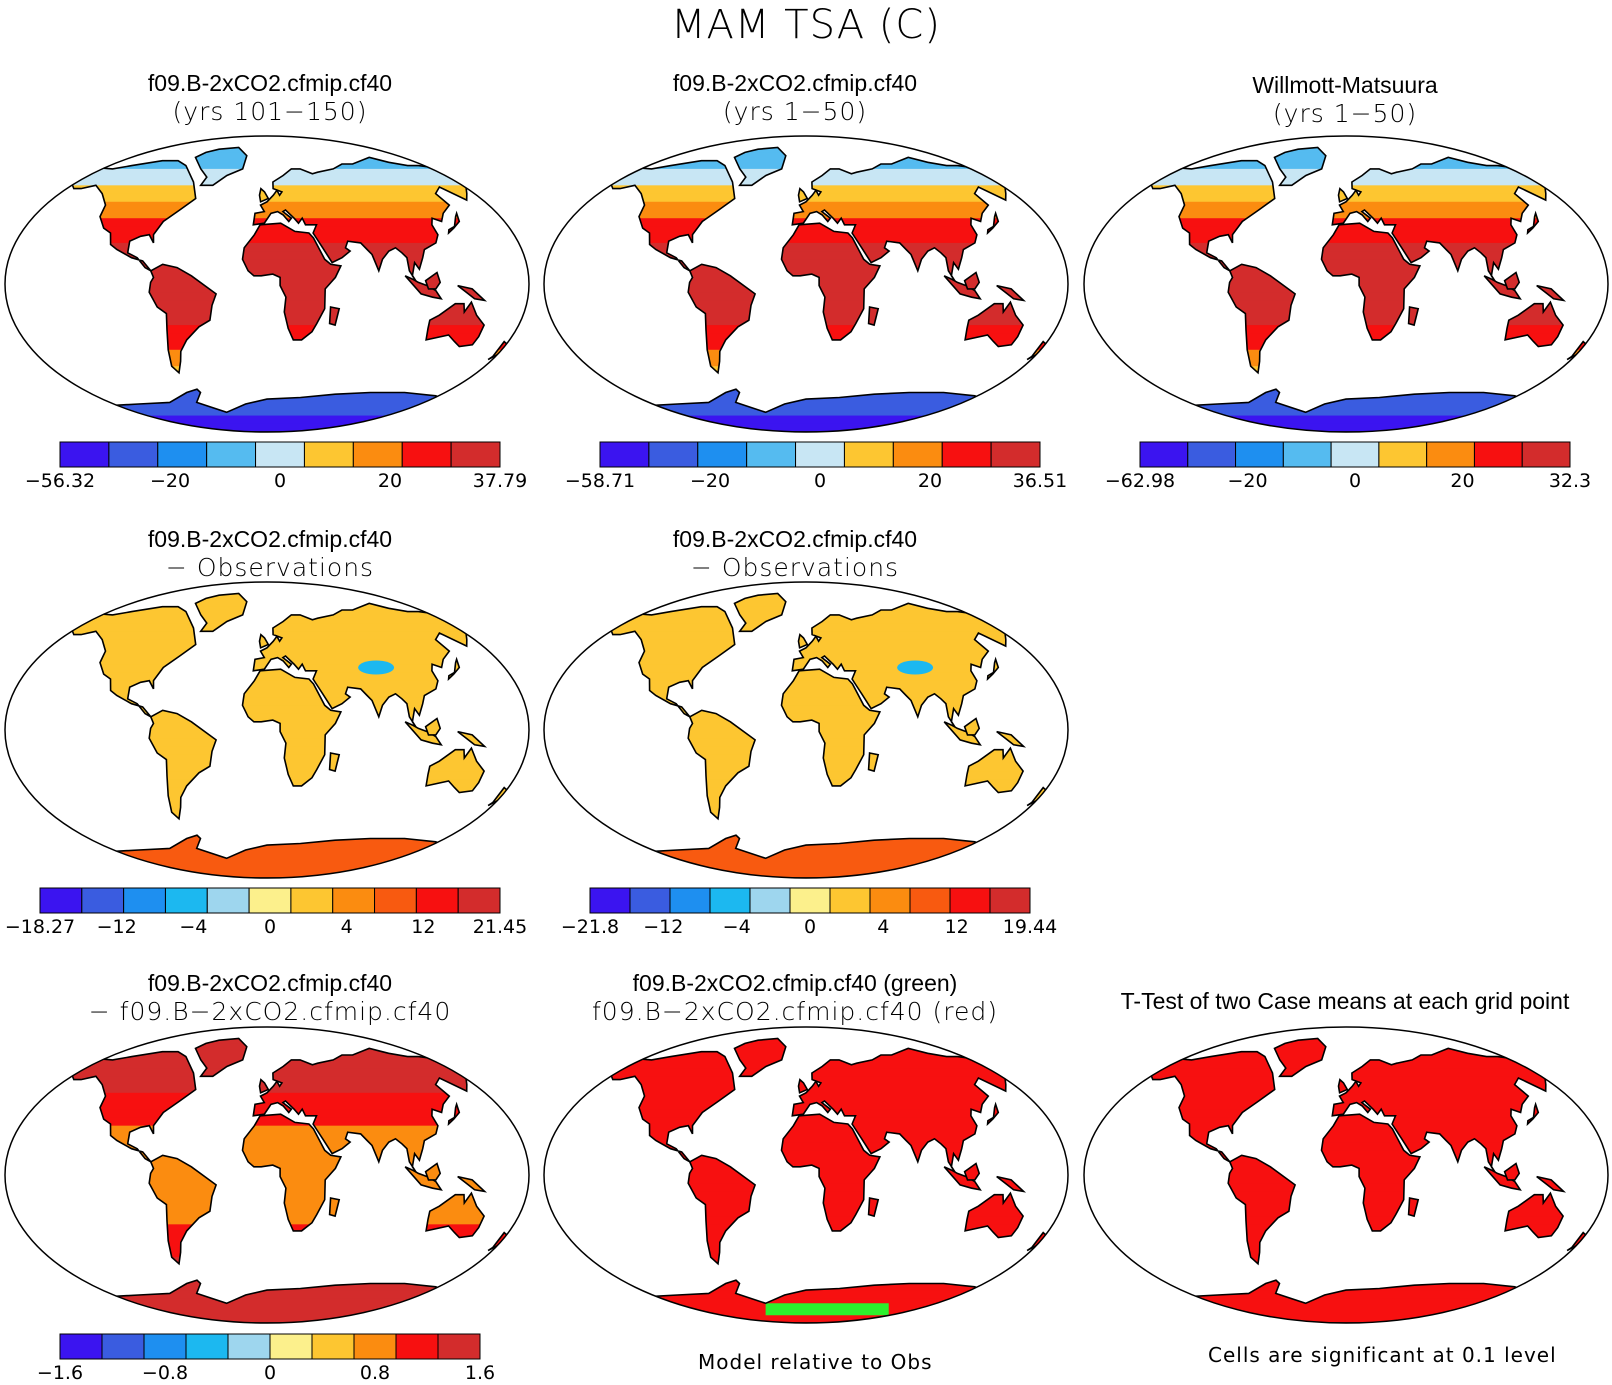  I want to click on colorbar-panel-5: −21.8 −12 −4 0 4 12 19.44, so click(809, 912).